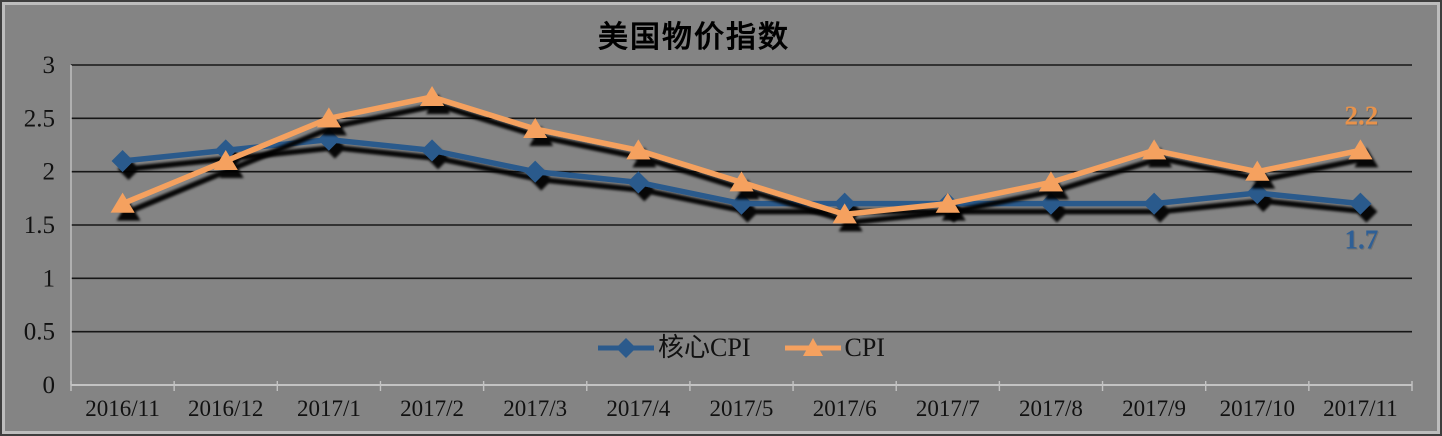 This screenshot has width=1442, height=436. Describe the element at coordinates (328, 117) in the screenshot. I see `triangle-marker-CPI-2017/1` at that location.